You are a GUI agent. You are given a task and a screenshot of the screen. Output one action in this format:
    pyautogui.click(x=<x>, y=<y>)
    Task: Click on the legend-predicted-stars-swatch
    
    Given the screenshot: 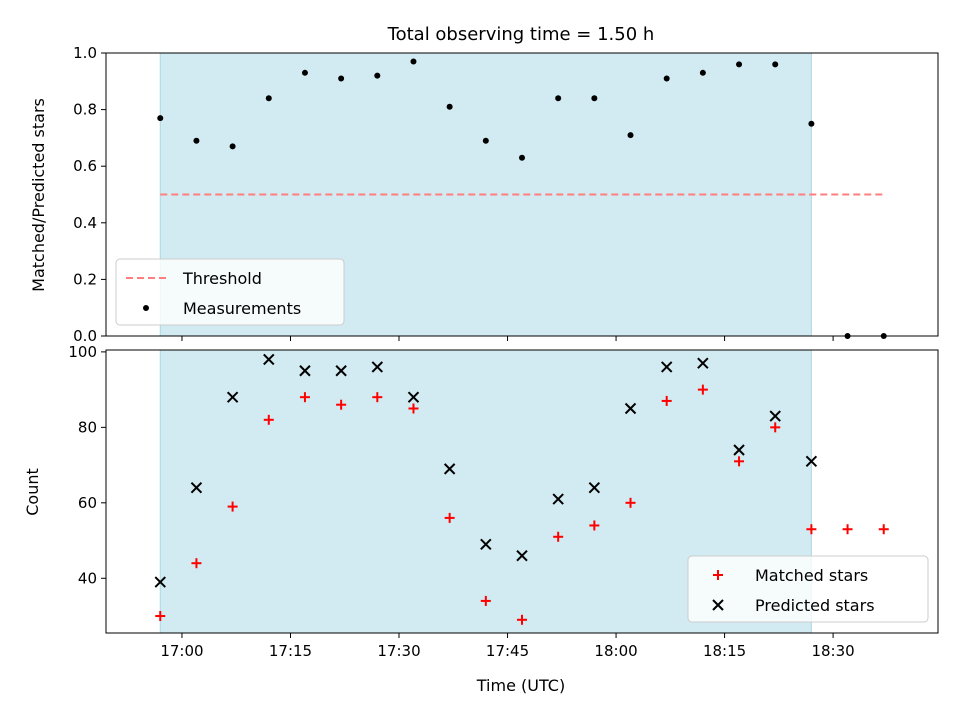 What is the action you would take?
    pyautogui.click(x=718, y=605)
    